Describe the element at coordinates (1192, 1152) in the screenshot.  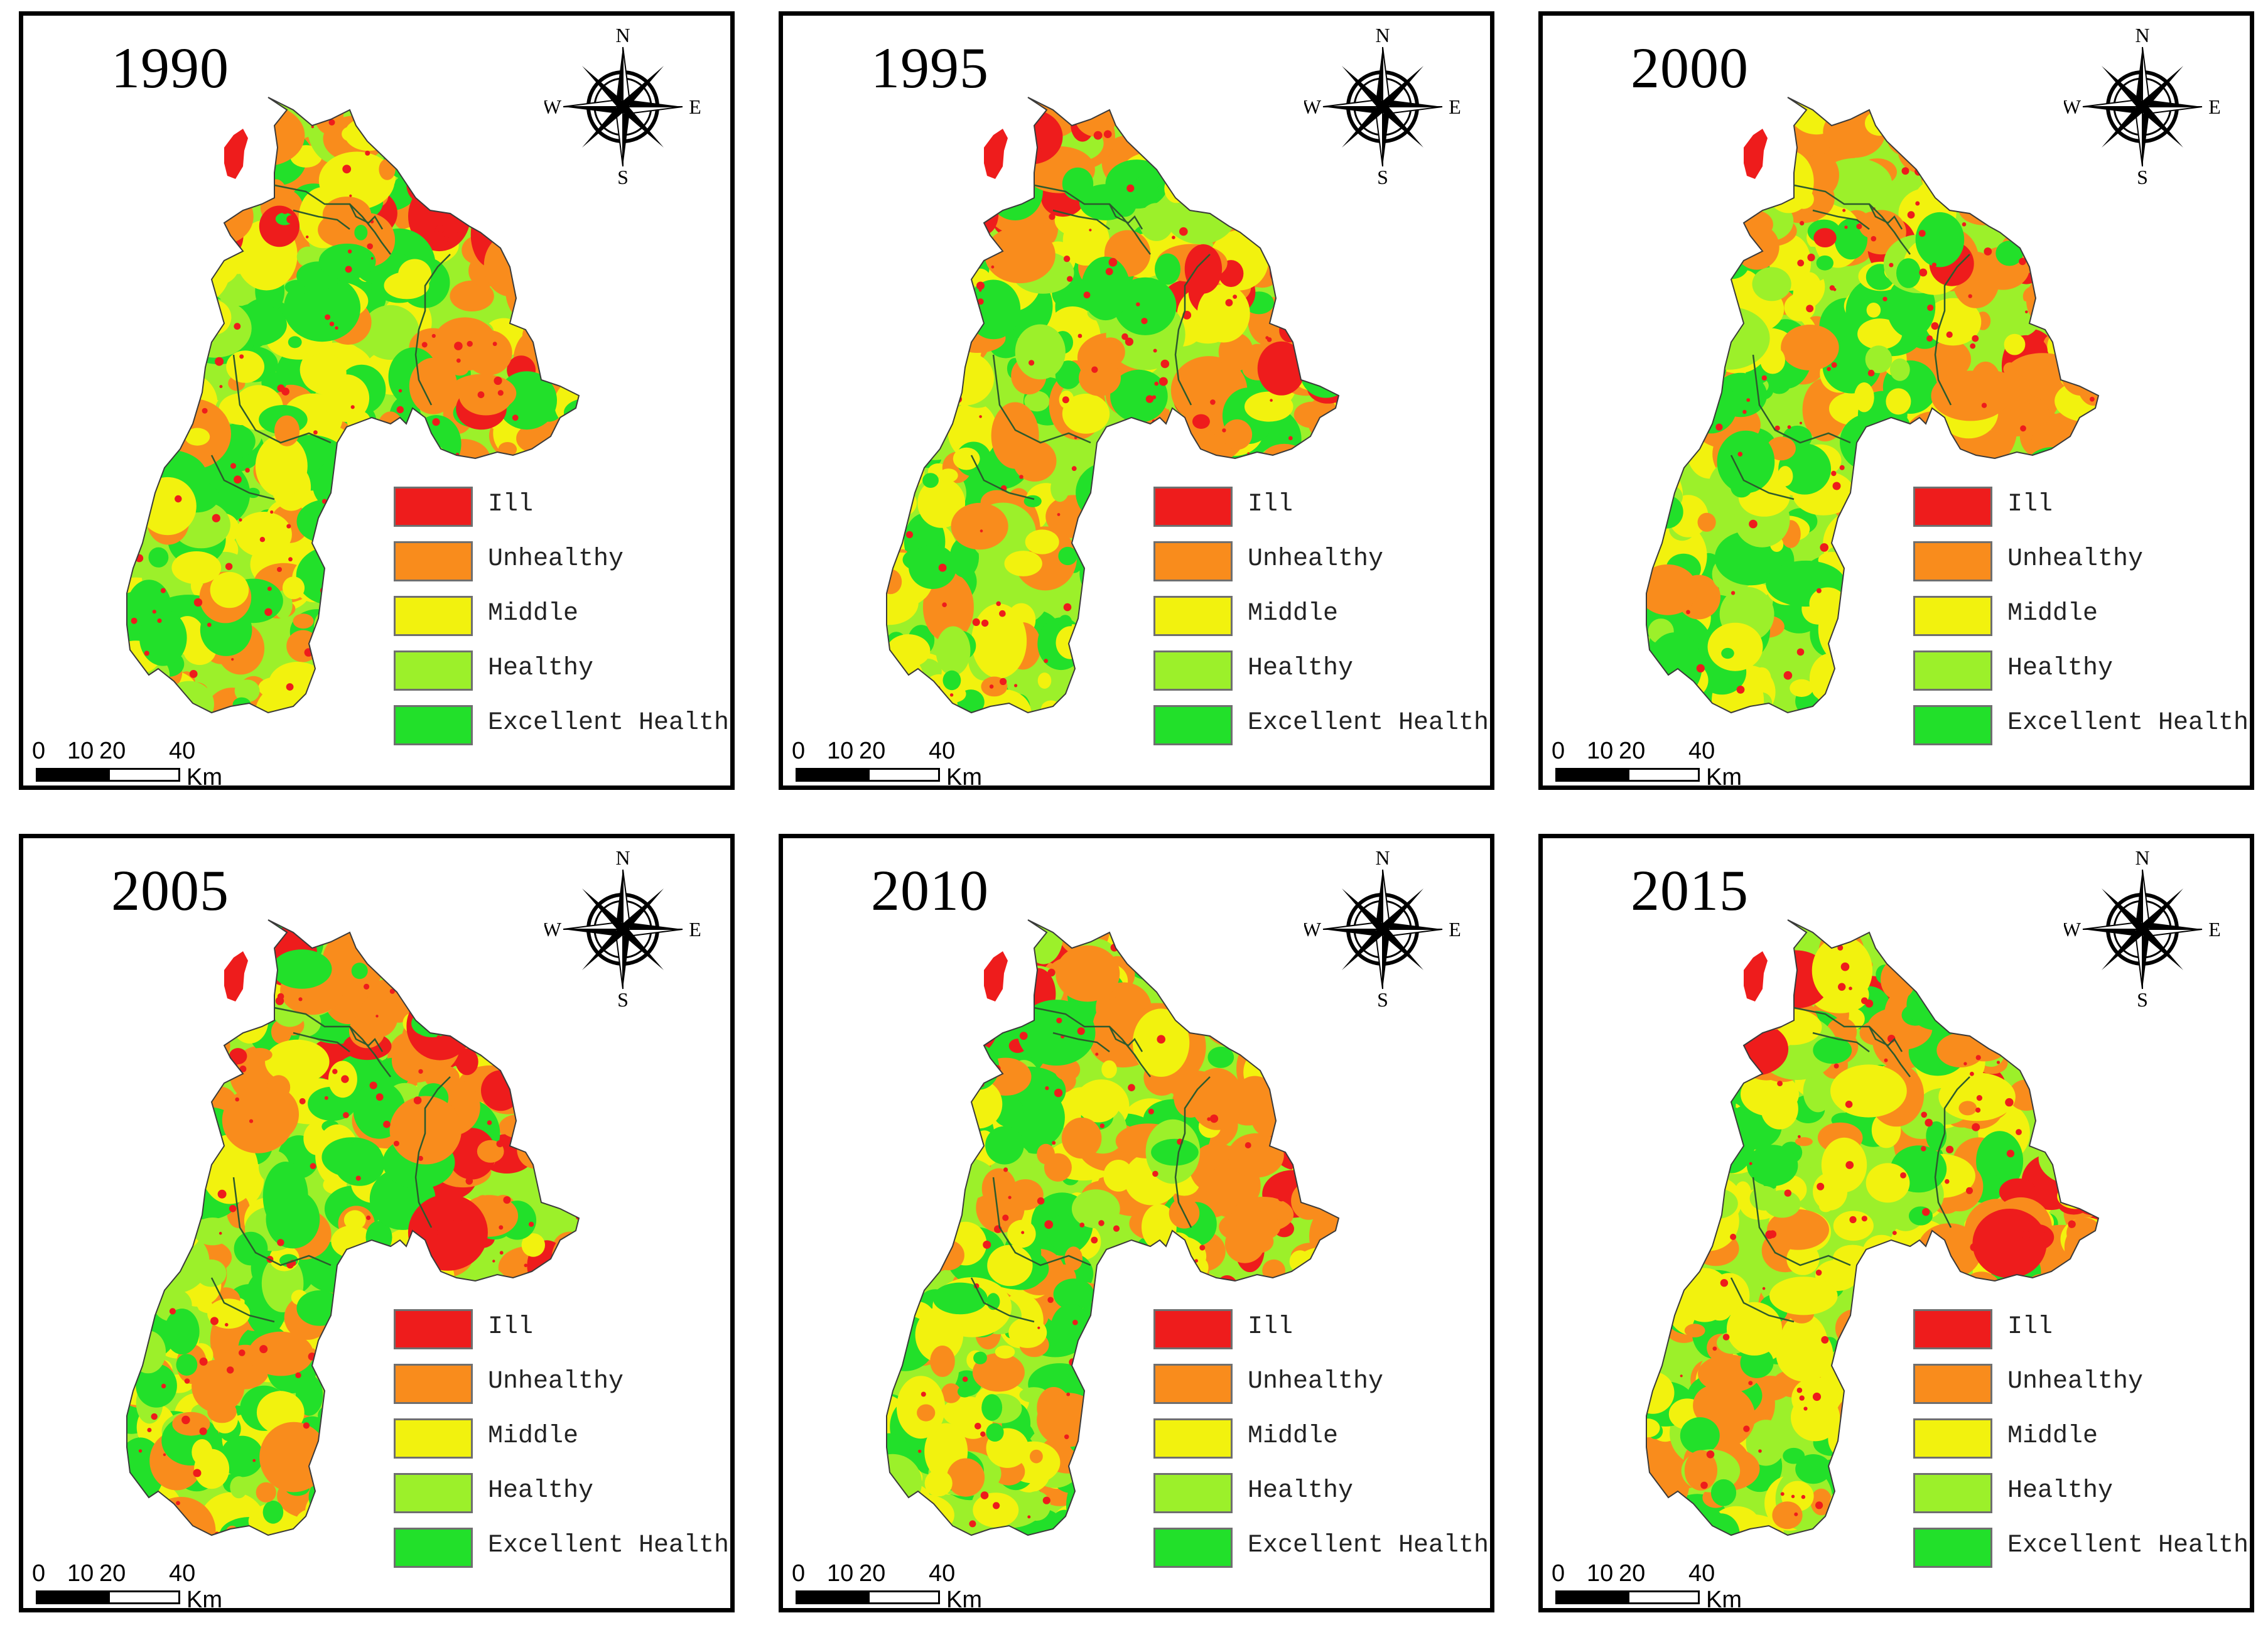
I see `district-boundary-line` at that location.